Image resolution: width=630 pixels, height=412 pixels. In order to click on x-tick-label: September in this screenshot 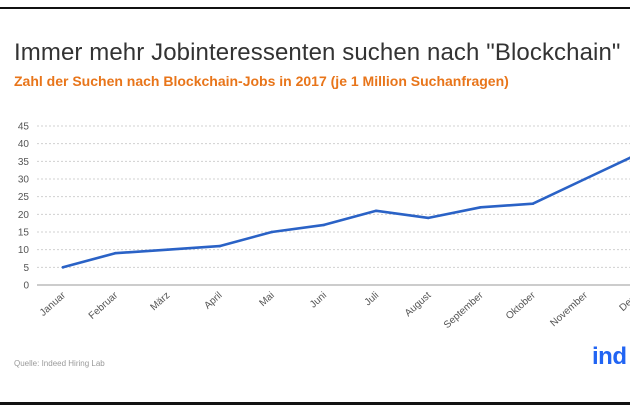, I will do `click(464, 310)`.